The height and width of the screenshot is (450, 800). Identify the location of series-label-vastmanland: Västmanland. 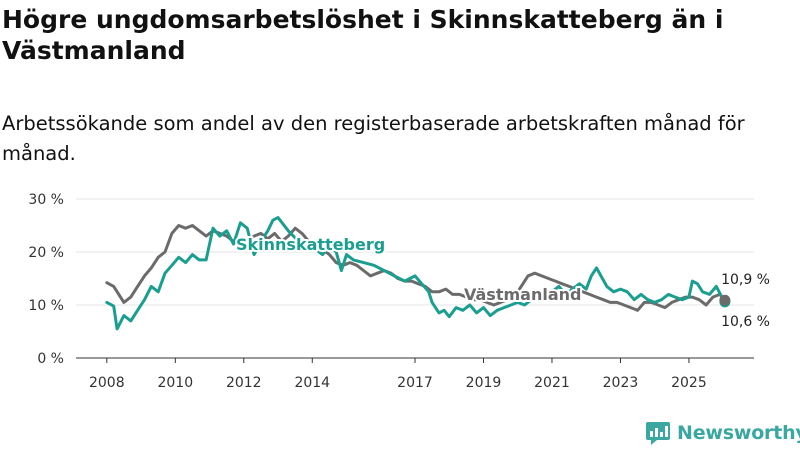
(522, 294).